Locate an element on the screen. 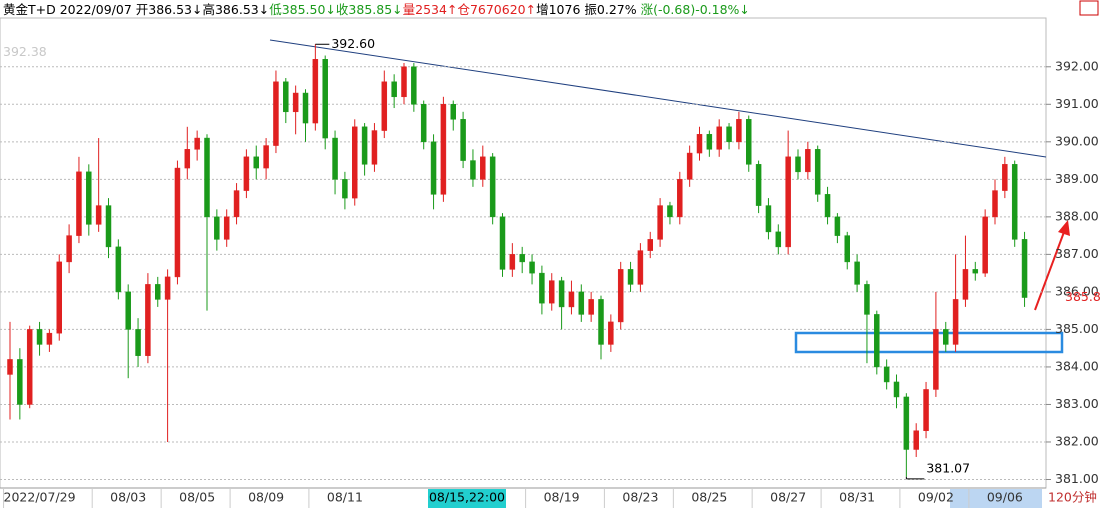 The height and width of the screenshot is (510, 1101). header-item: 涨(-0.68)-0.18%↓ is located at coordinates (695, 9).